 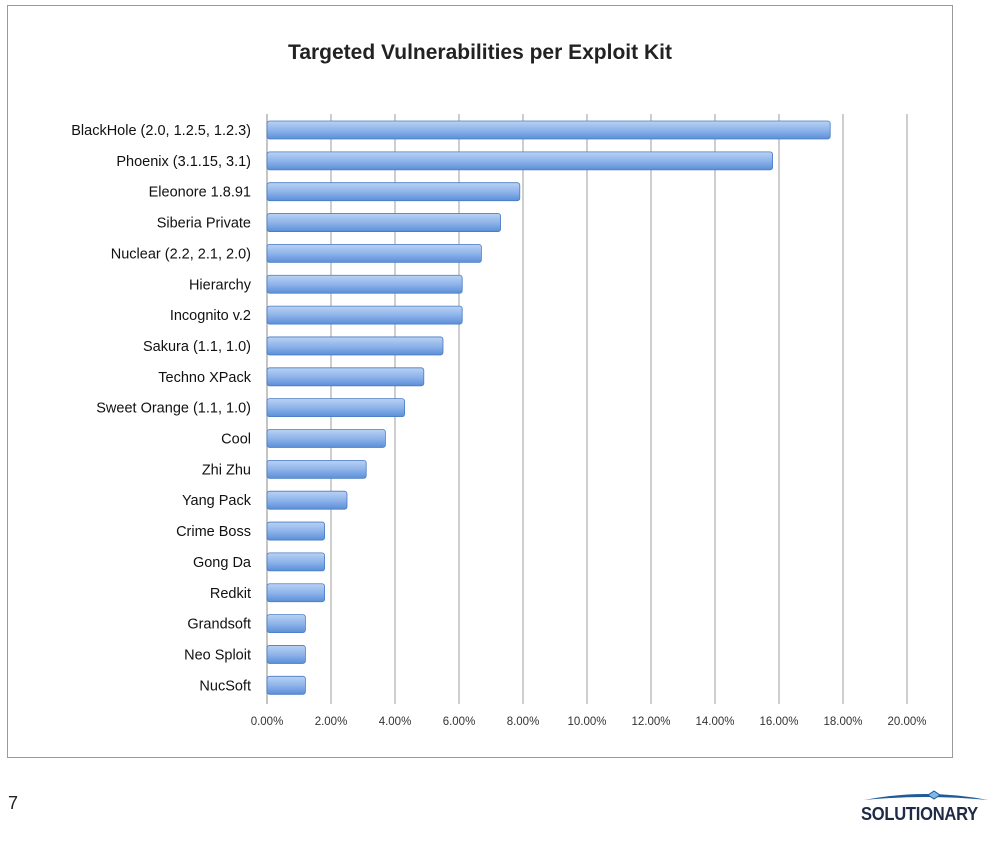 I want to click on category-label: Hierarchy, so click(x=220, y=285).